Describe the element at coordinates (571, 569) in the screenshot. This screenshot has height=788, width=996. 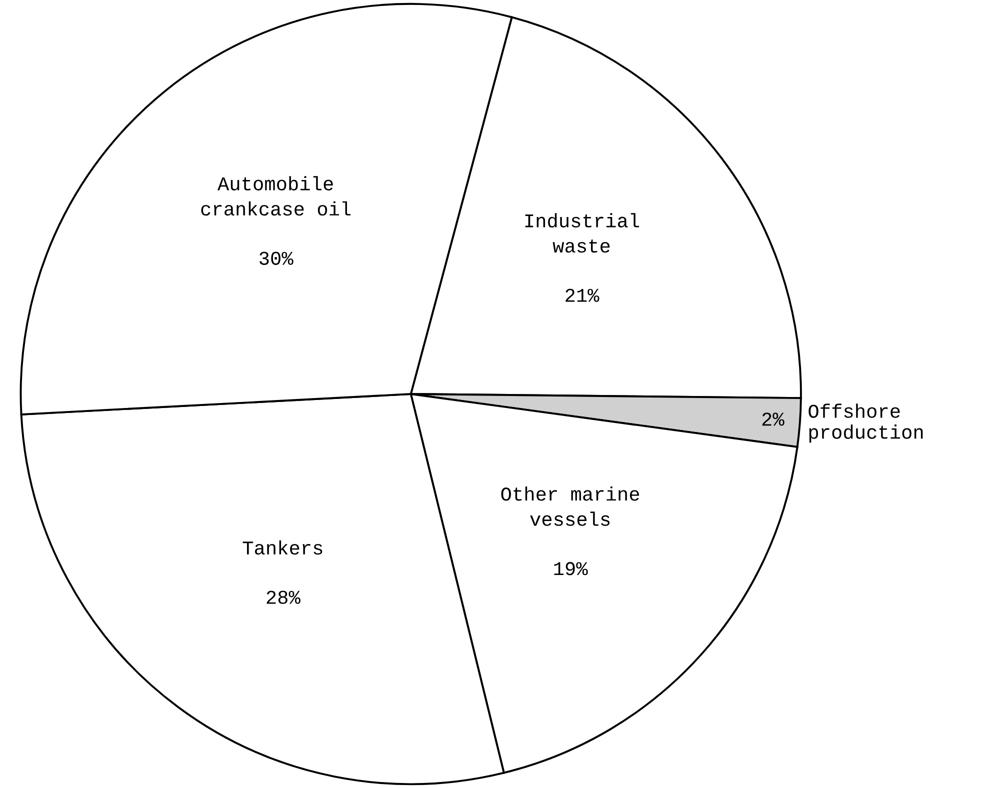
I see `data-label: 19%` at that location.